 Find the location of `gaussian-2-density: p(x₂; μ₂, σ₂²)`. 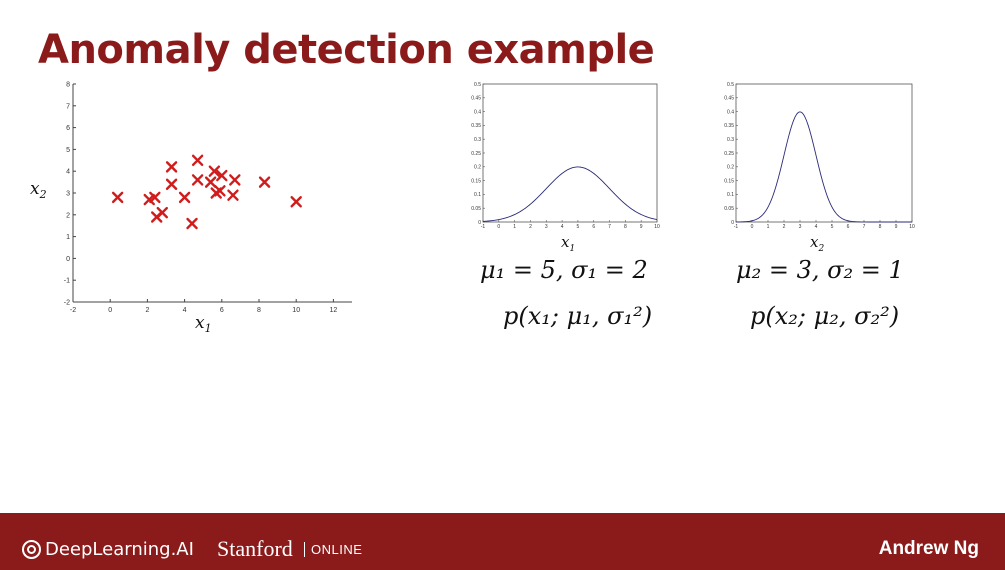

gaussian-2-density: p(x₂; μ₂, σ₂²) is located at coordinates (825, 316).